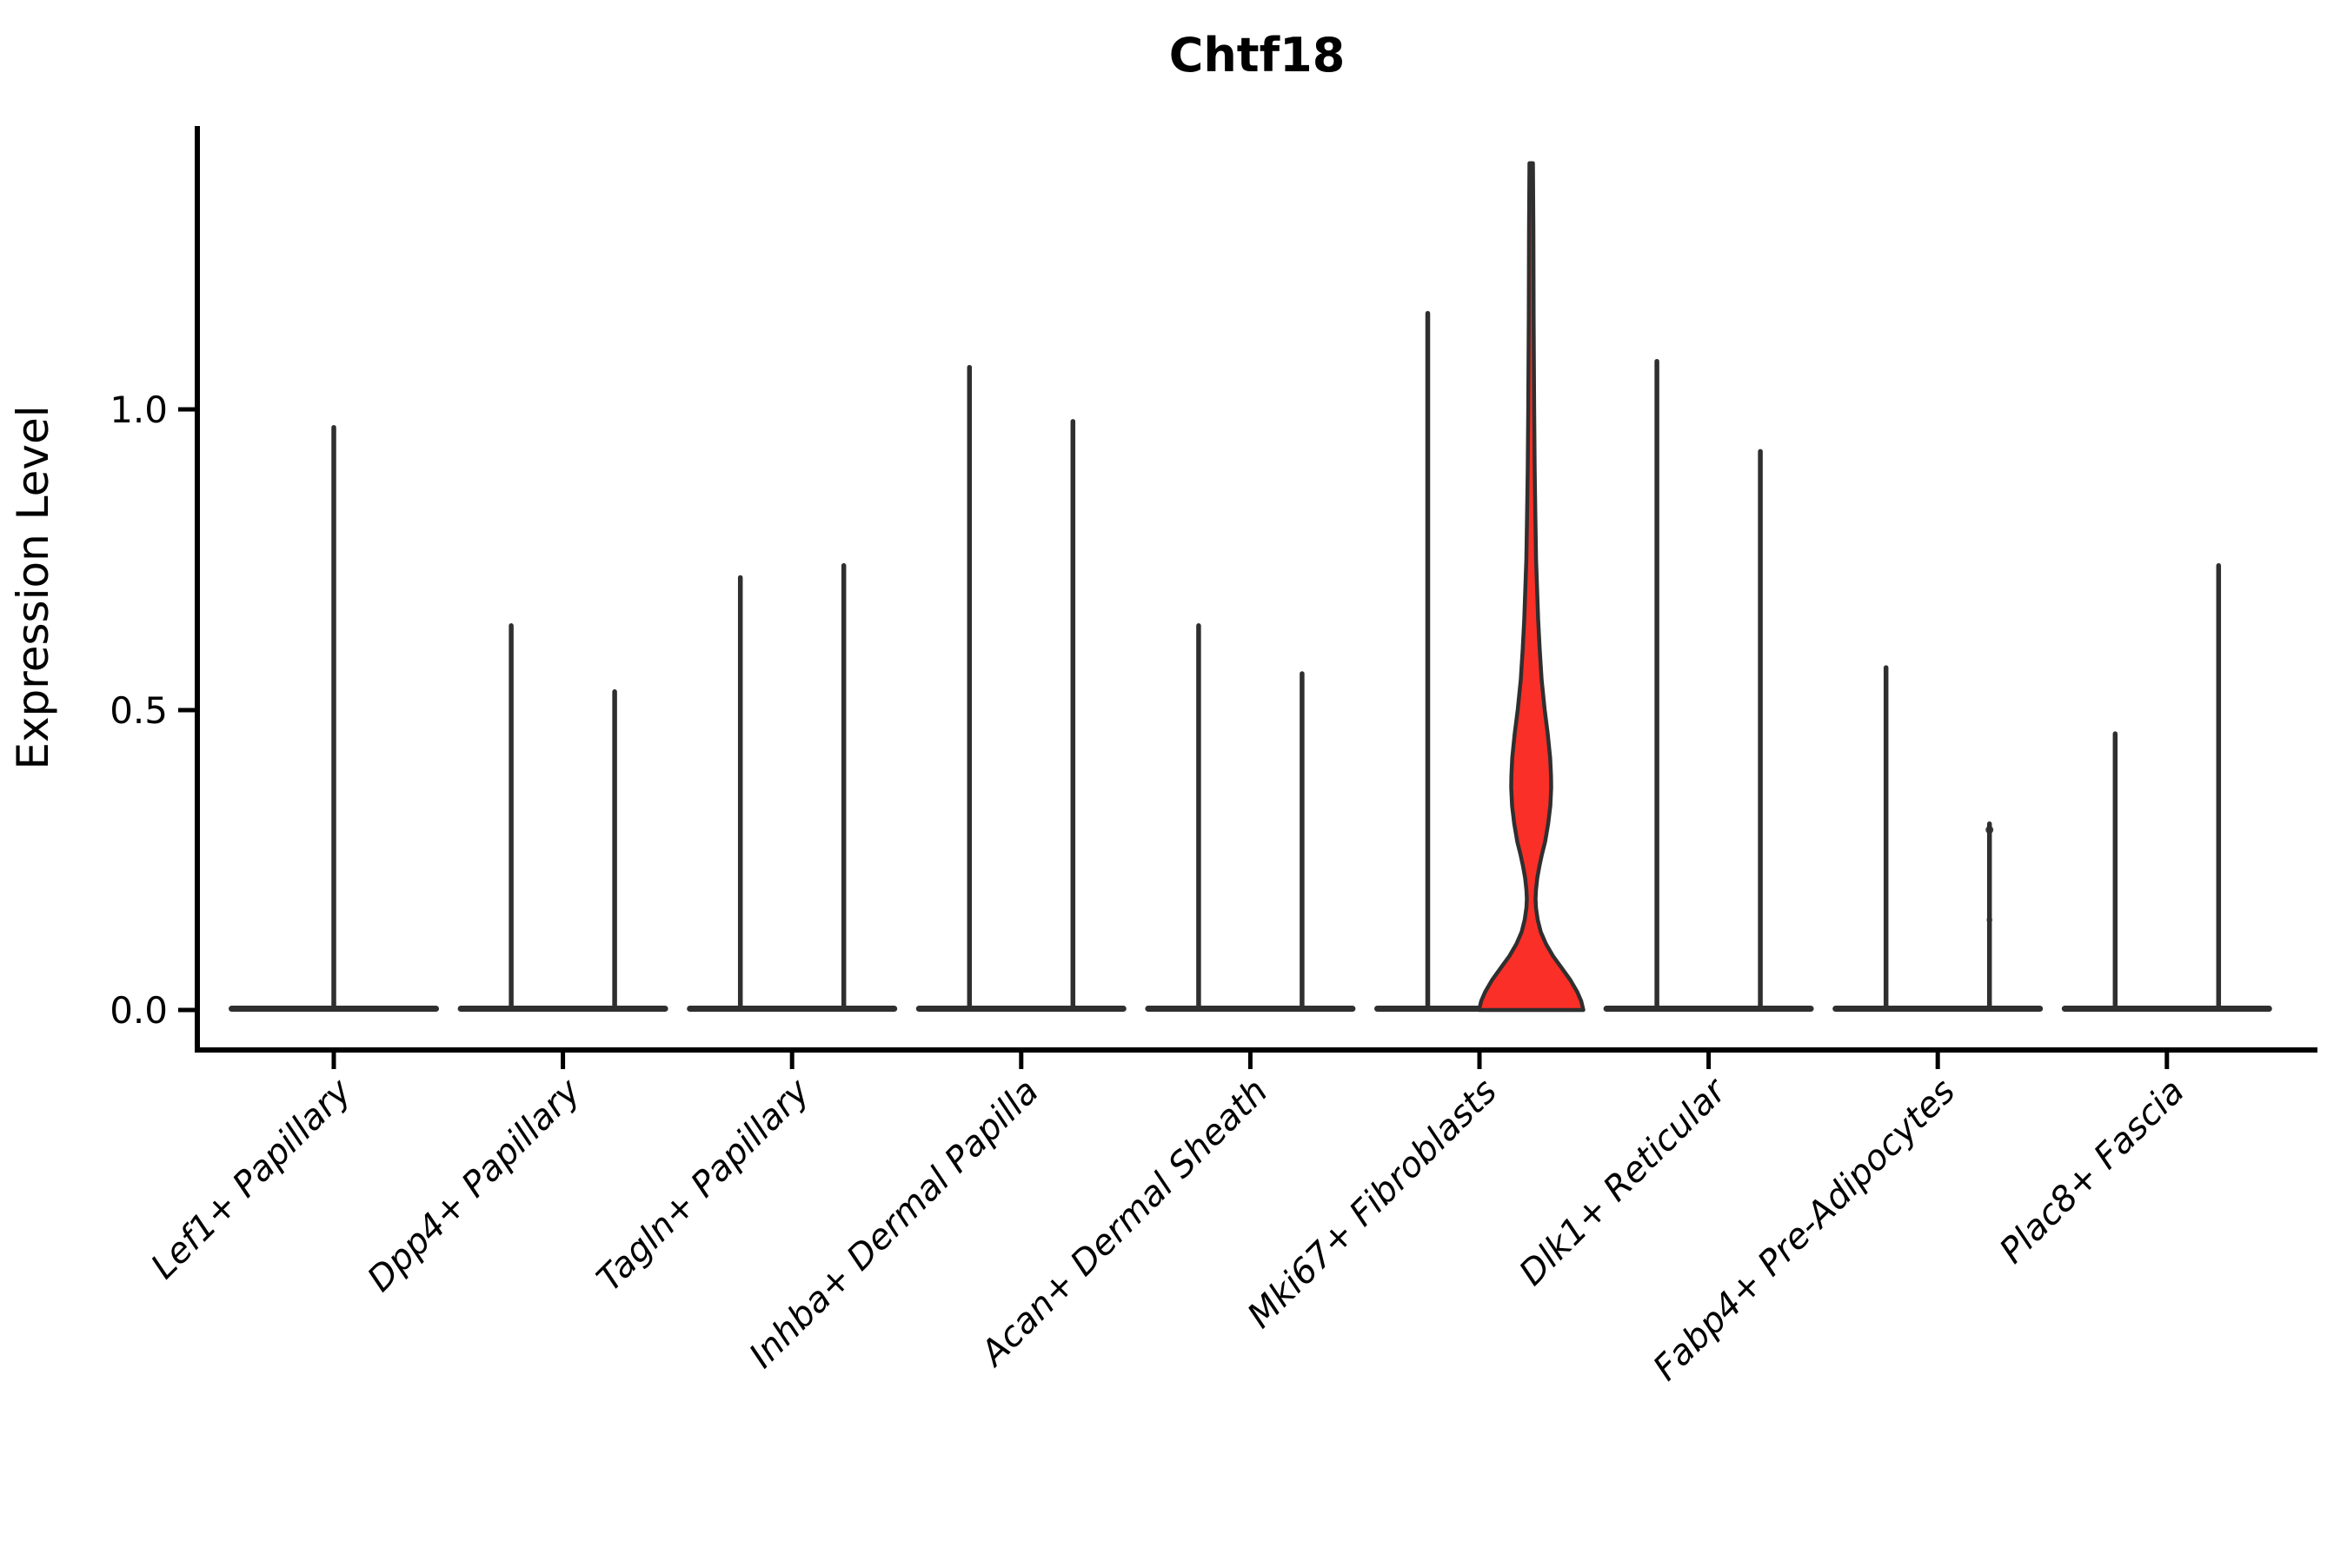 The width and height of the screenshot is (2347, 1568). What do you see at coordinates (2092, 1172) in the screenshot?
I see `x-tick-label: Plac8+ Fascia` at bounding box center [2092, 1172].